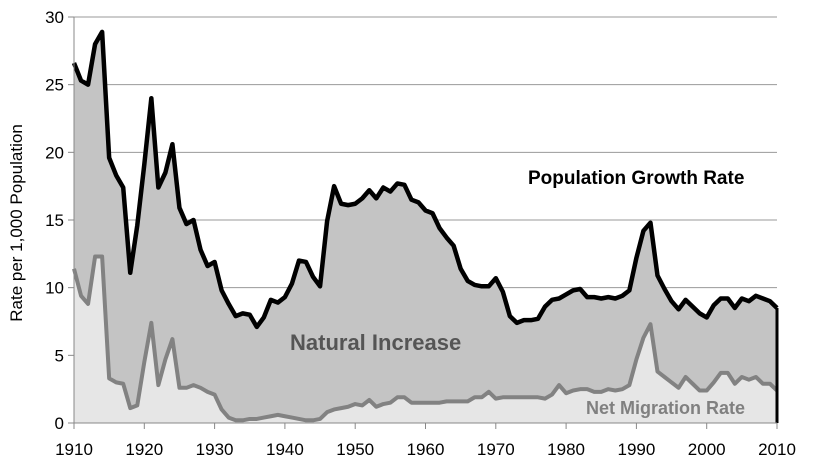  Describe the element at coordinates (665, 408) in the screenshot. I see `annotation-net-migration-rate: Net Migration Rate` at that location.